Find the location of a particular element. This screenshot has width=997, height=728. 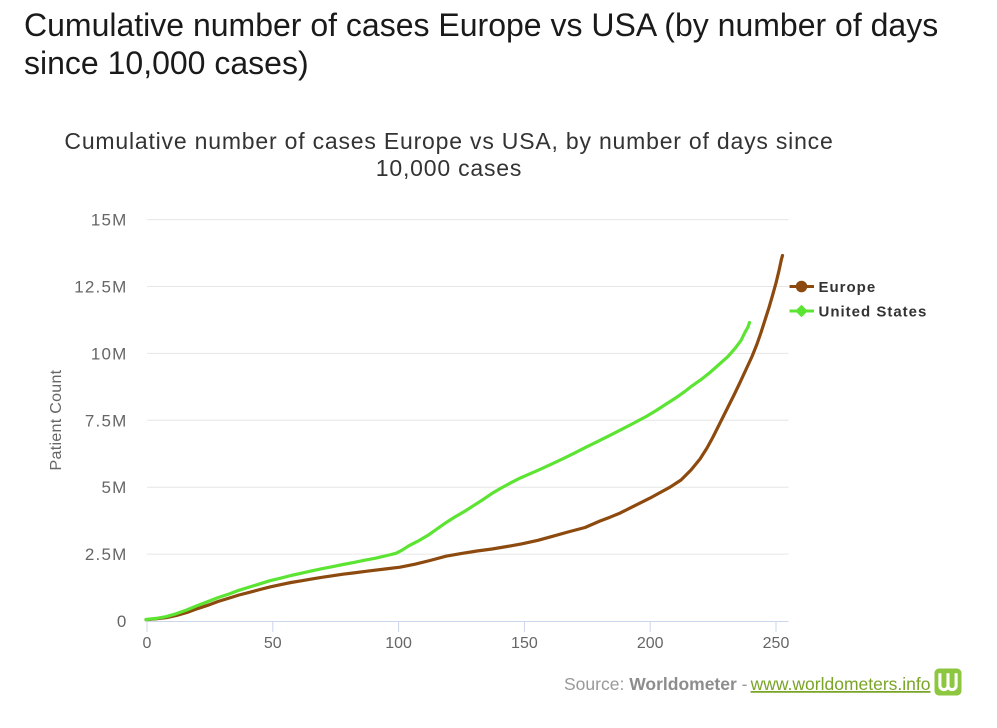

svg-text: 5M is located at coordinates (114, 487).